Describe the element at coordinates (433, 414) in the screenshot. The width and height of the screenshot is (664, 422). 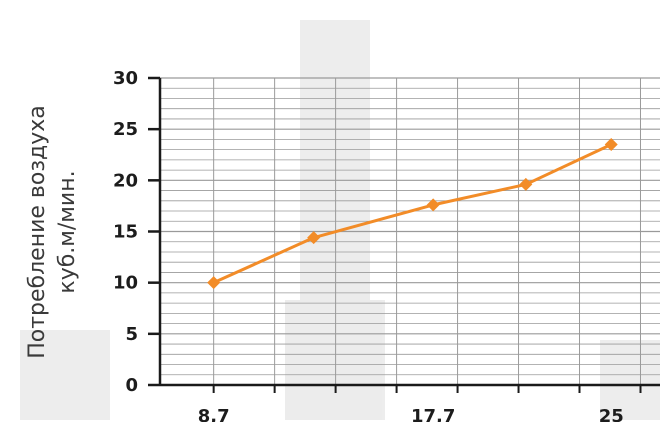
I see `x-tick-label: 17,7` at that location.